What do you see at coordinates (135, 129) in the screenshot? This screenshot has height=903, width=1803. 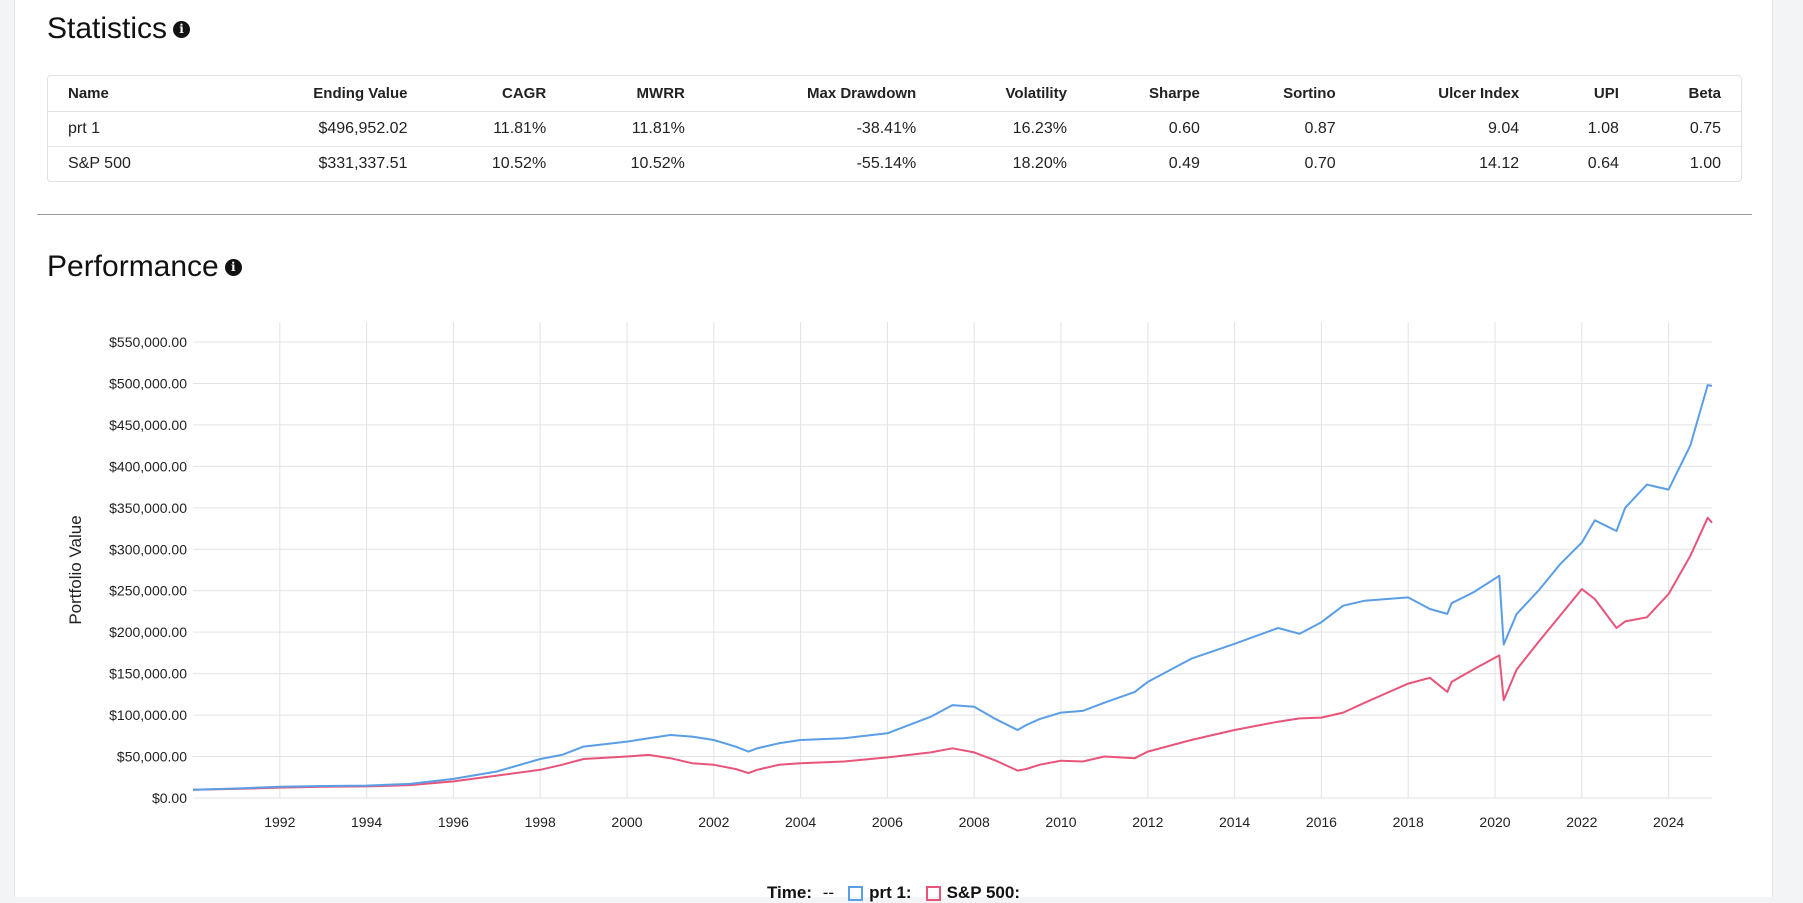 I see `table-cell: prt 1` at bounding box center [135, 129].